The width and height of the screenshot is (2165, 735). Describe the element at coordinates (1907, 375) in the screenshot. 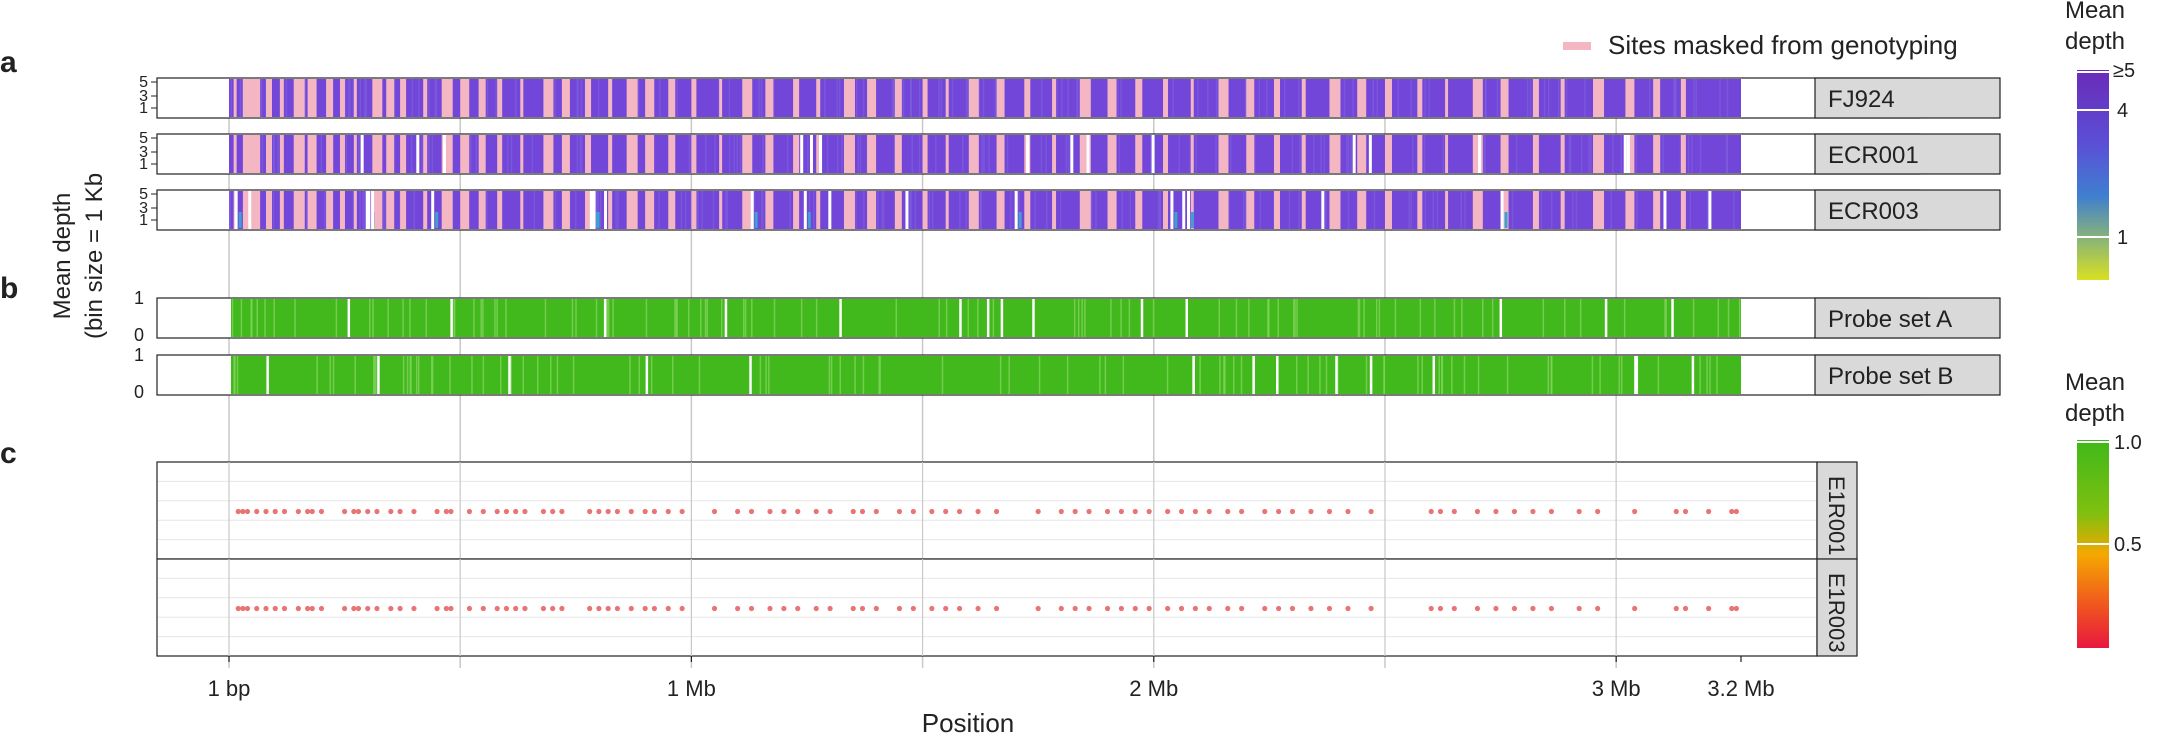

I see `track-strip` at that location.